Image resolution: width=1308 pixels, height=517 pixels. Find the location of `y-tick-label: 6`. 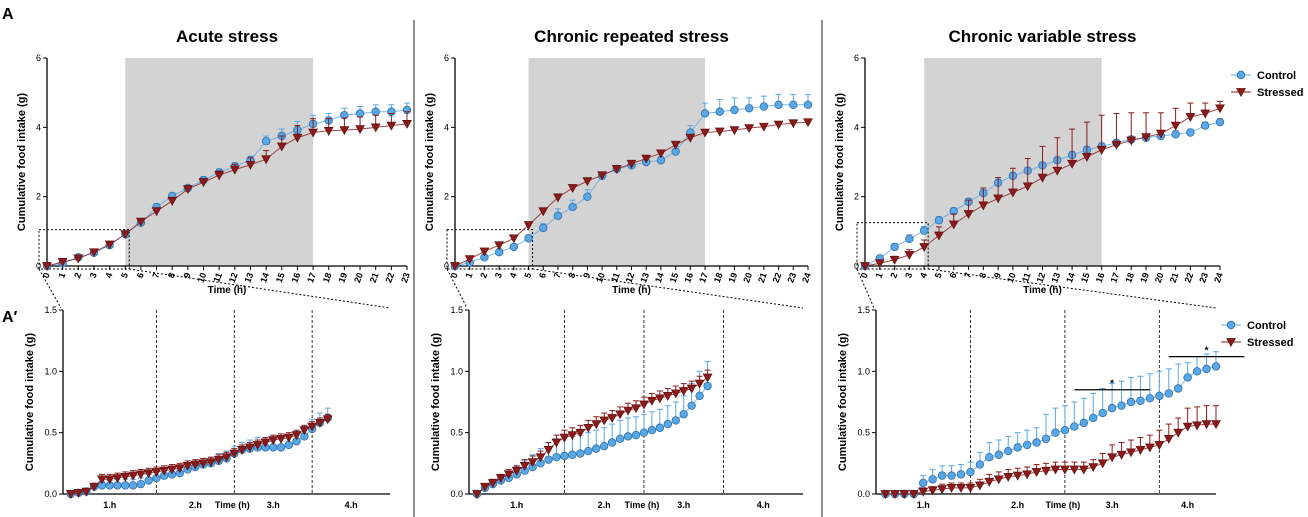

y-tick-label: 6 is located at coordinates (446, 58).